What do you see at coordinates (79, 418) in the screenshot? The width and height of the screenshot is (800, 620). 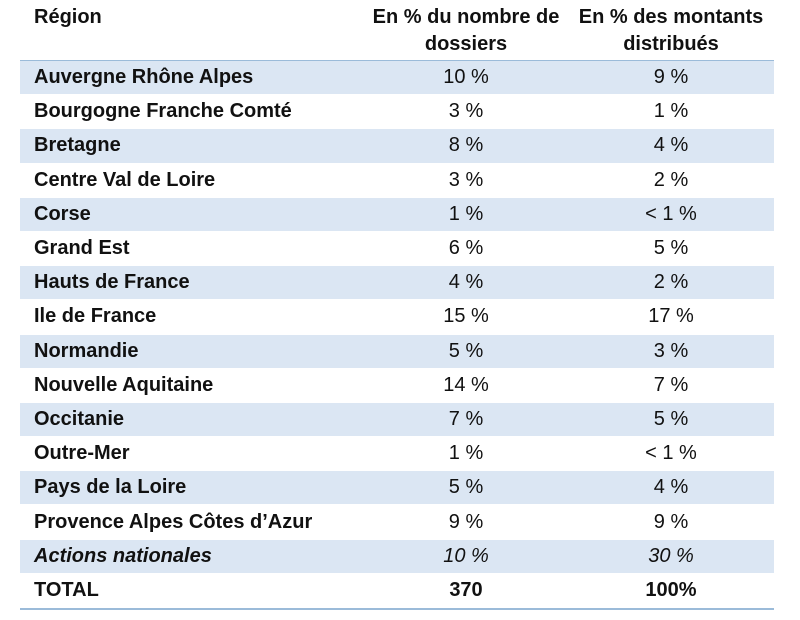 I see `cell-region: Occitanie` at bounding box center [79, 418].